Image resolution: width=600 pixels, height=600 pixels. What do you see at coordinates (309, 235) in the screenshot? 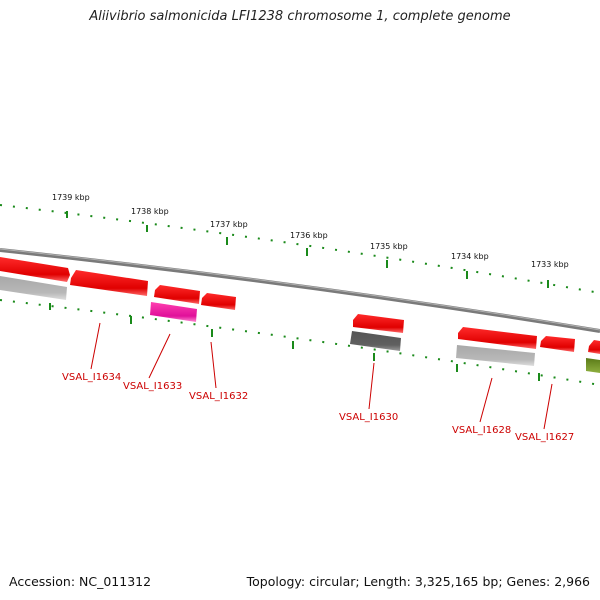
I see `ruler-tick-label: 1736 kbp` at bounding box center [309, 235].